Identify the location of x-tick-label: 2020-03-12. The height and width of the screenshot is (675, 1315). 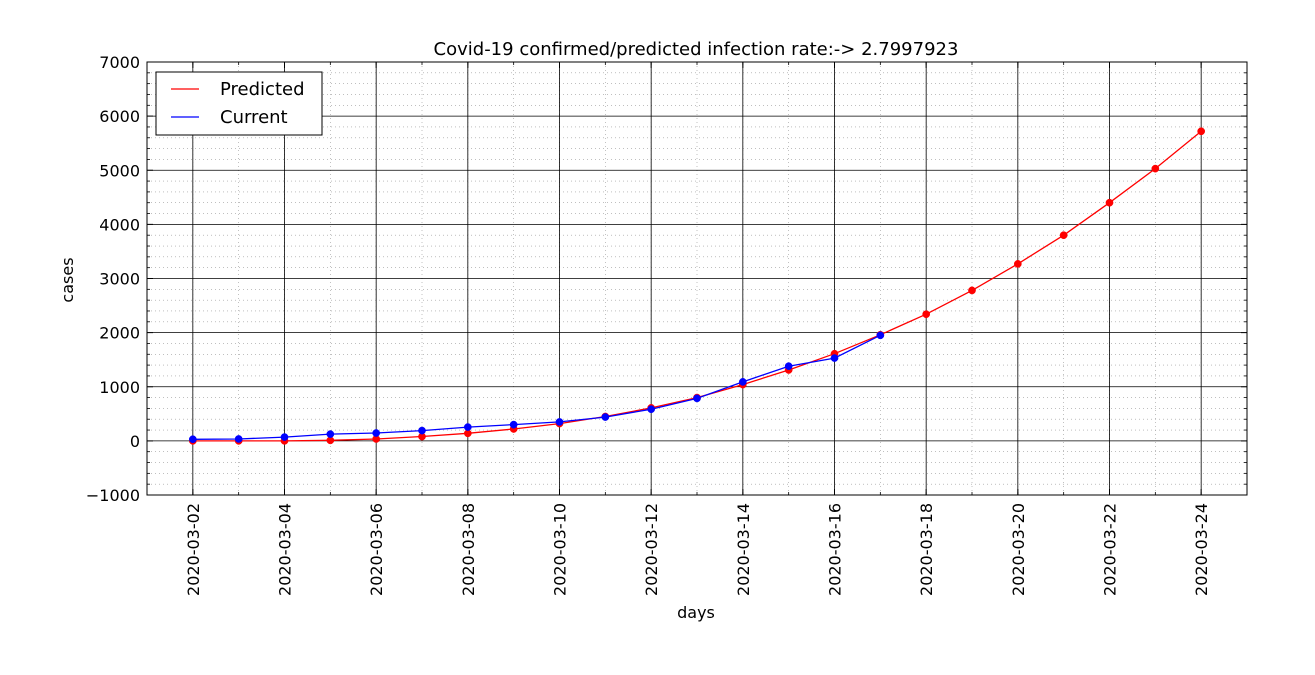
(651, 549).